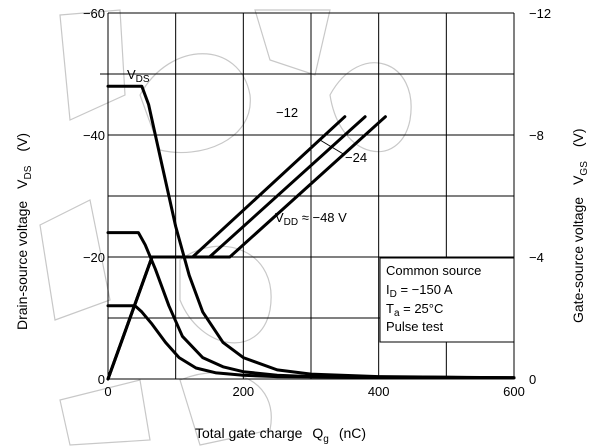 This screenshot has width=600, height=447. What do you see at coordinates (287, 112) in the screenshot?
I see `annotation-minus12: −12` at bounding box center [287, 112].